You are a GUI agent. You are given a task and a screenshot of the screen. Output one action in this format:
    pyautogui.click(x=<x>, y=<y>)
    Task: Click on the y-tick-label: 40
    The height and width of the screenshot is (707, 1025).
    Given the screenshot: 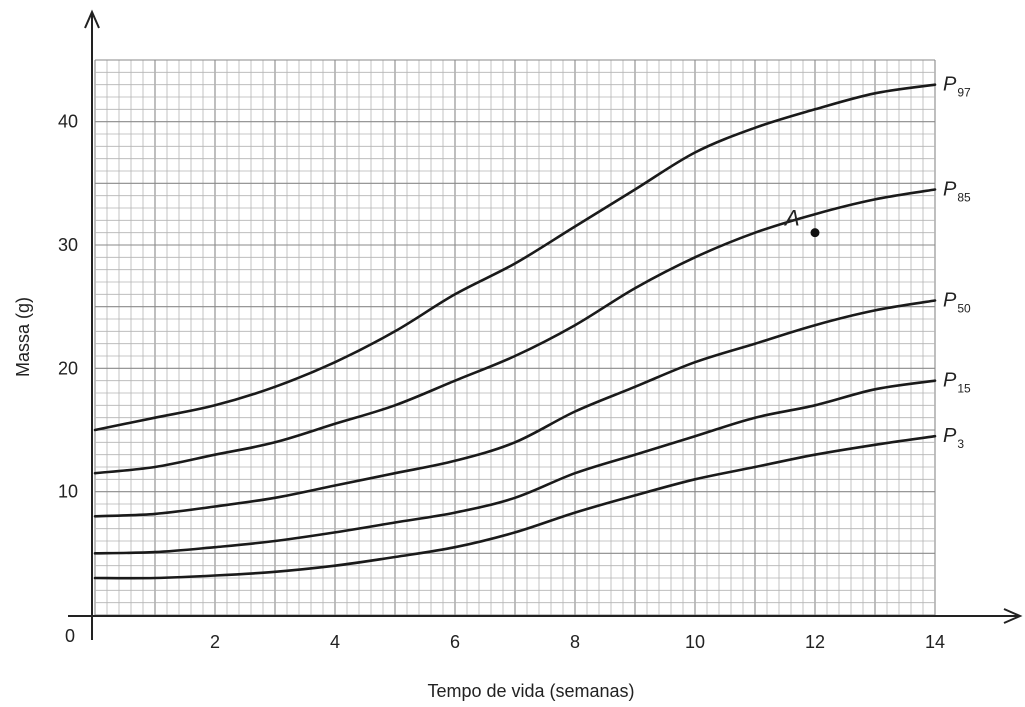 What is the action you would take?
    pyautogui.click(x=68, y=122)
    